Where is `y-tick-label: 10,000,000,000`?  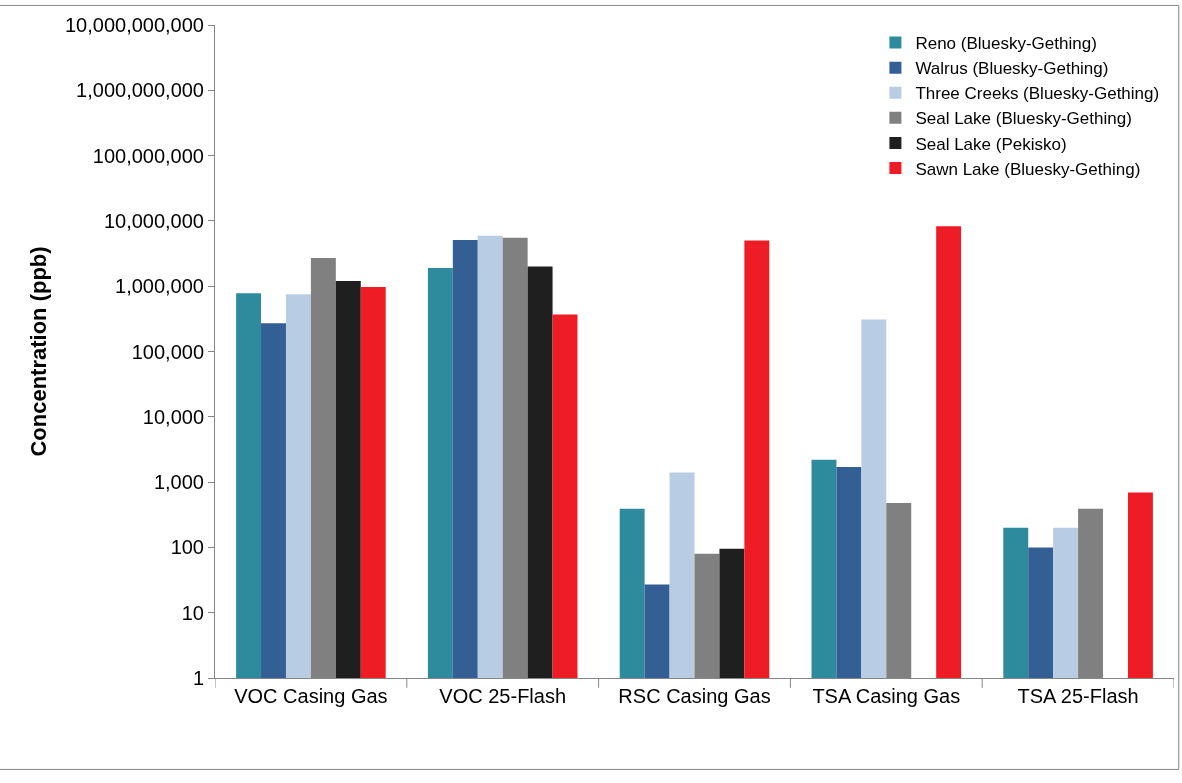 y-tick-label: 10,000,000,000 is located at coordinates (134, 25).